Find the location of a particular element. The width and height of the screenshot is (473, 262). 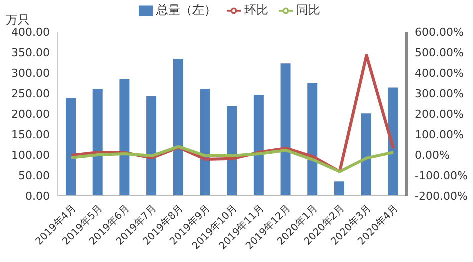

y-tick-label: 200.00 is located at coordinates (31, 114).